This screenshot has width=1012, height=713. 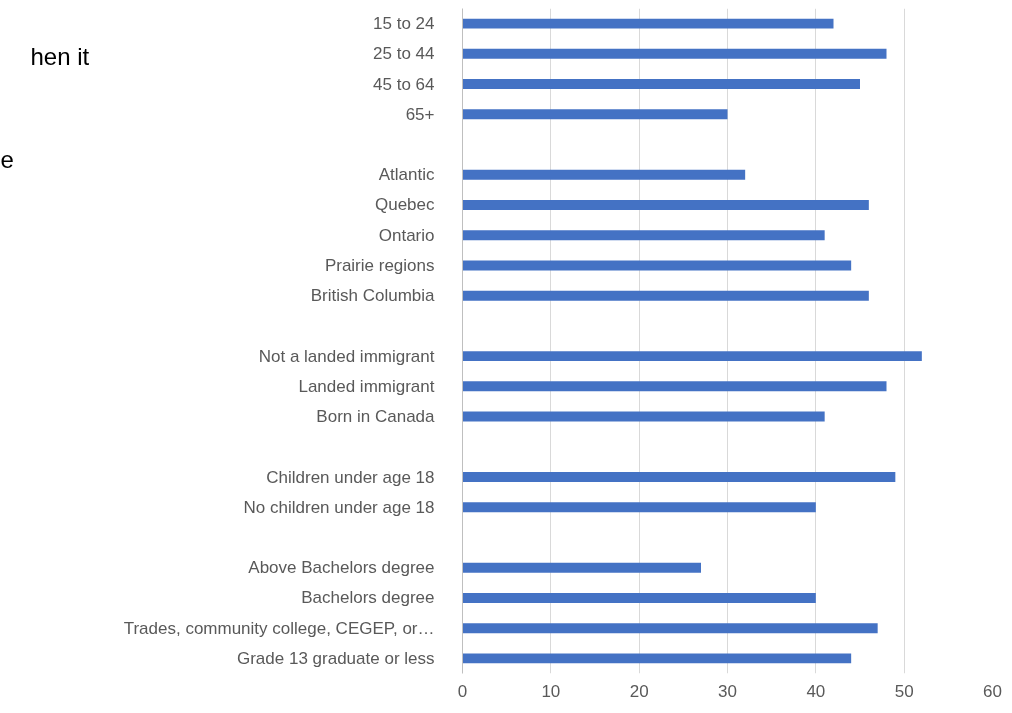 I want to click on text: hen it, so click(x=60, y=57).